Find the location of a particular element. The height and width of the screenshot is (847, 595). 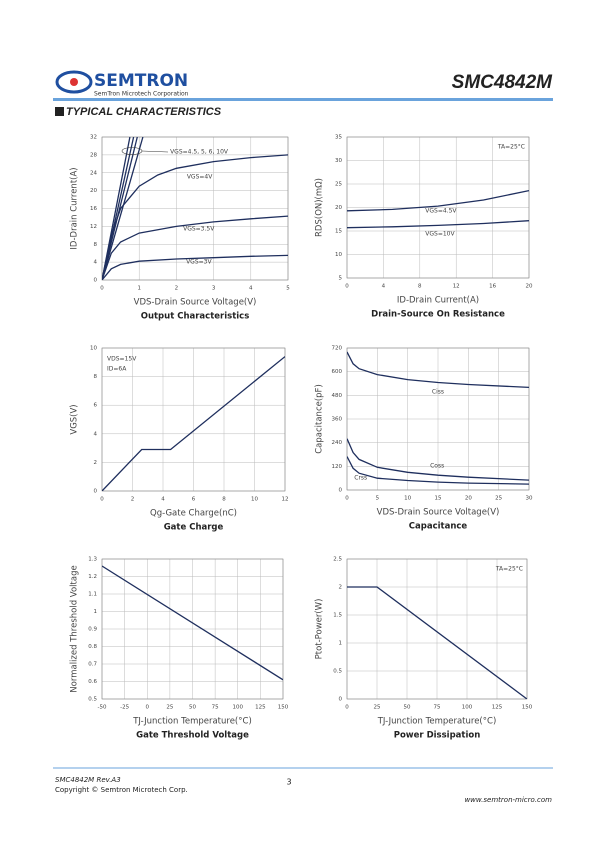

y-tick-label: 120 is located at coordinates (337, 467).